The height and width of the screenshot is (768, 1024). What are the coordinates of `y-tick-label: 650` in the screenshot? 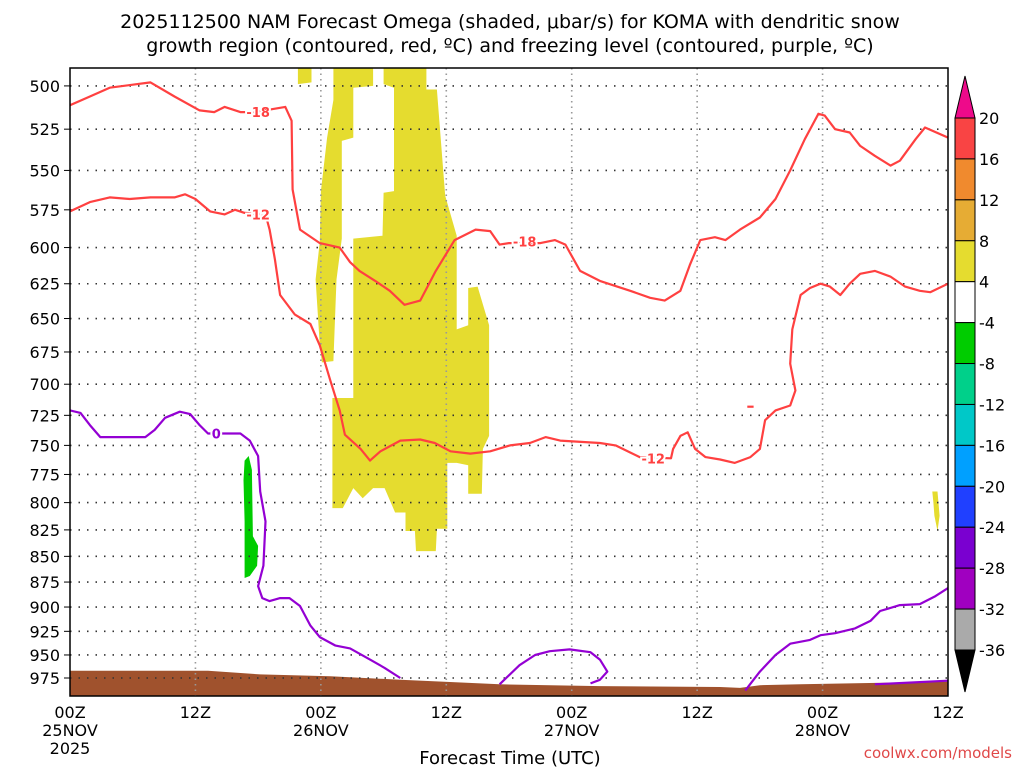 It's located at (44, 319).